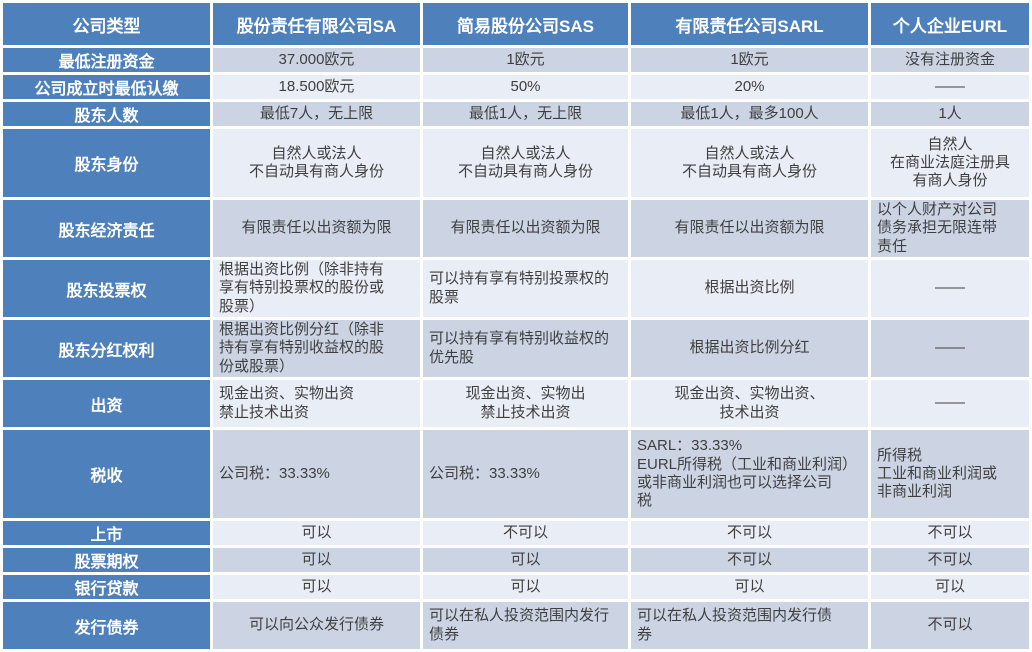 The height and width of the screenshot is (652, 1032). What do you see at coordinates (106, 403) in the screenshot?
I see `row-header-cell: 出资` at bounding box center [106, 403].